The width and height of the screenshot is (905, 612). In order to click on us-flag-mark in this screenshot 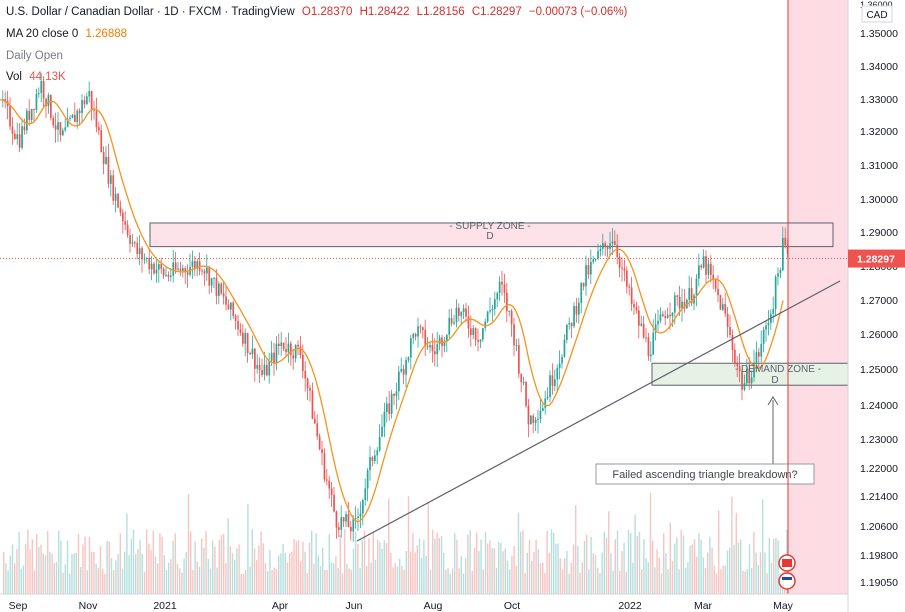, I will do `click(787, 578)`.